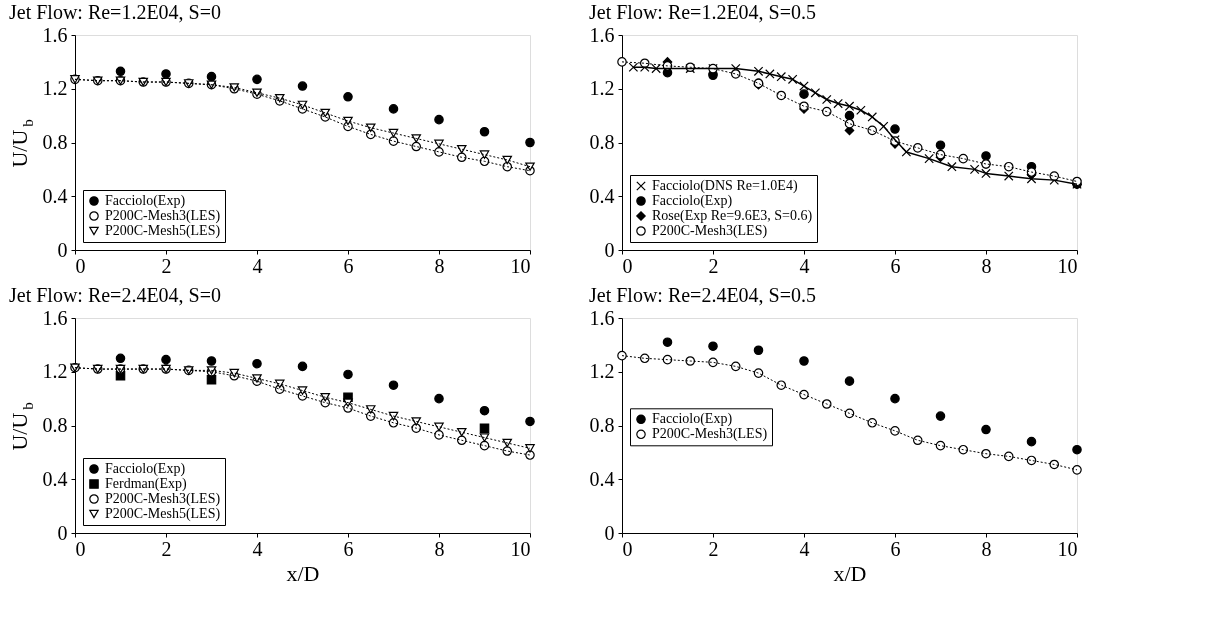  I want to click on chart-title: Jet Flow: Re=1.2E04, S=0.5, so click(703, 12).